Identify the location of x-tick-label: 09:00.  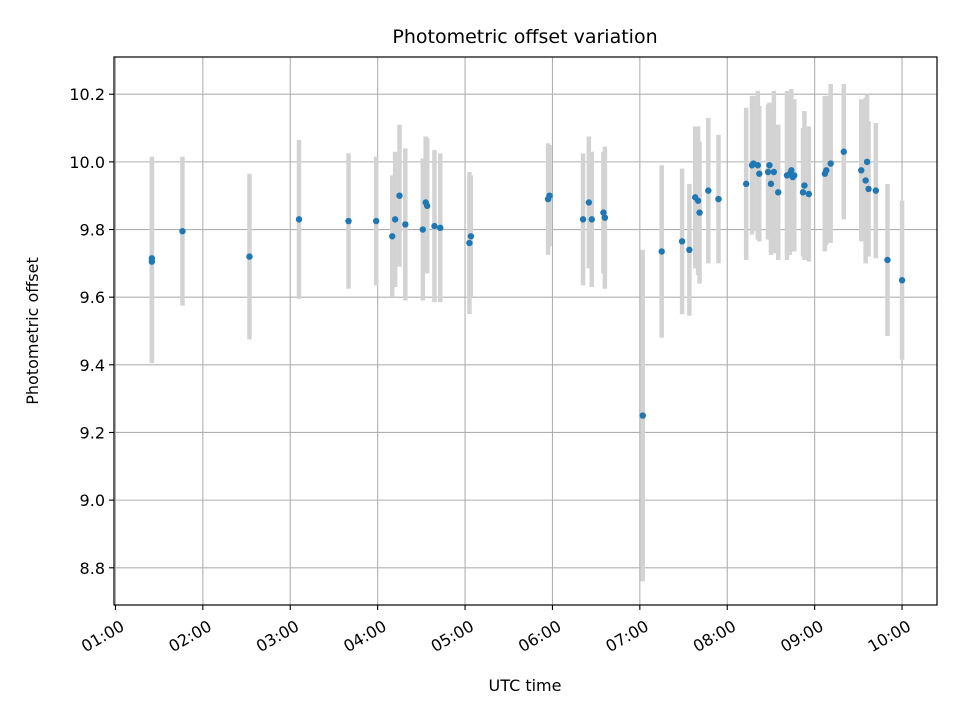
(801, 636).